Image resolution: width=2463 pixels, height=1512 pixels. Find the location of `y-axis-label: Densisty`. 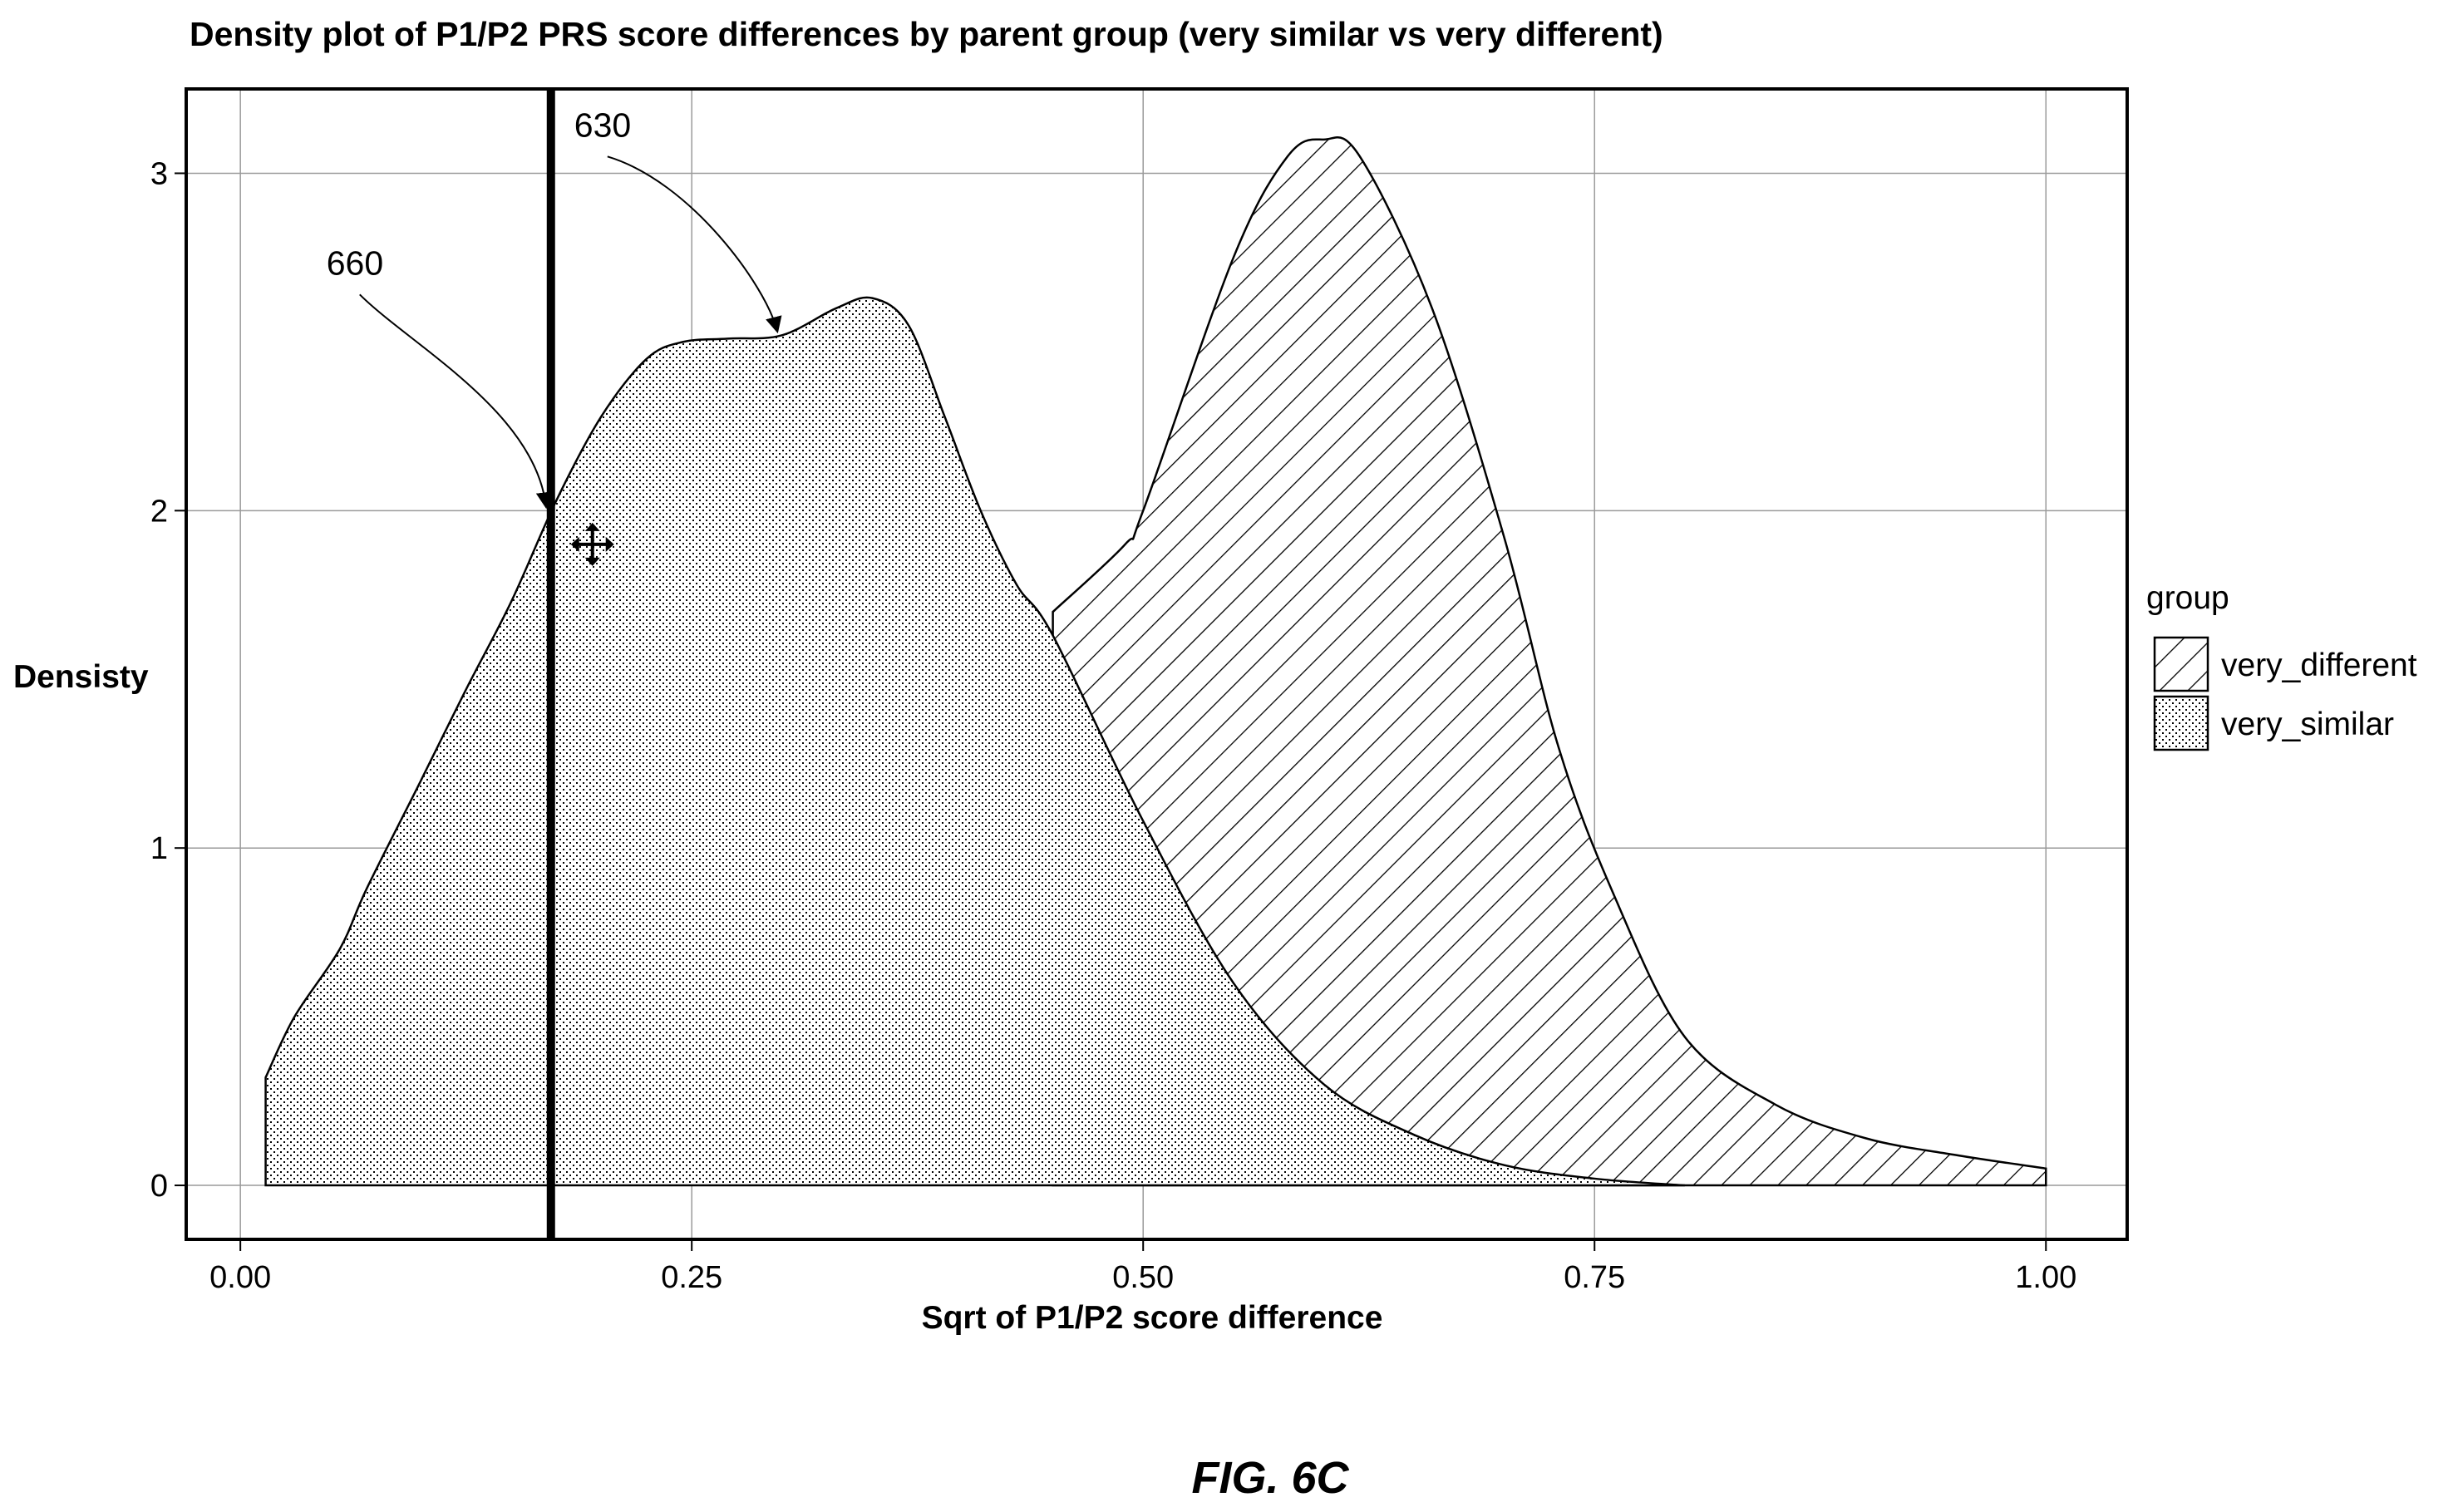

y-axis-label: Densisty is located at coordinates (81, 677).